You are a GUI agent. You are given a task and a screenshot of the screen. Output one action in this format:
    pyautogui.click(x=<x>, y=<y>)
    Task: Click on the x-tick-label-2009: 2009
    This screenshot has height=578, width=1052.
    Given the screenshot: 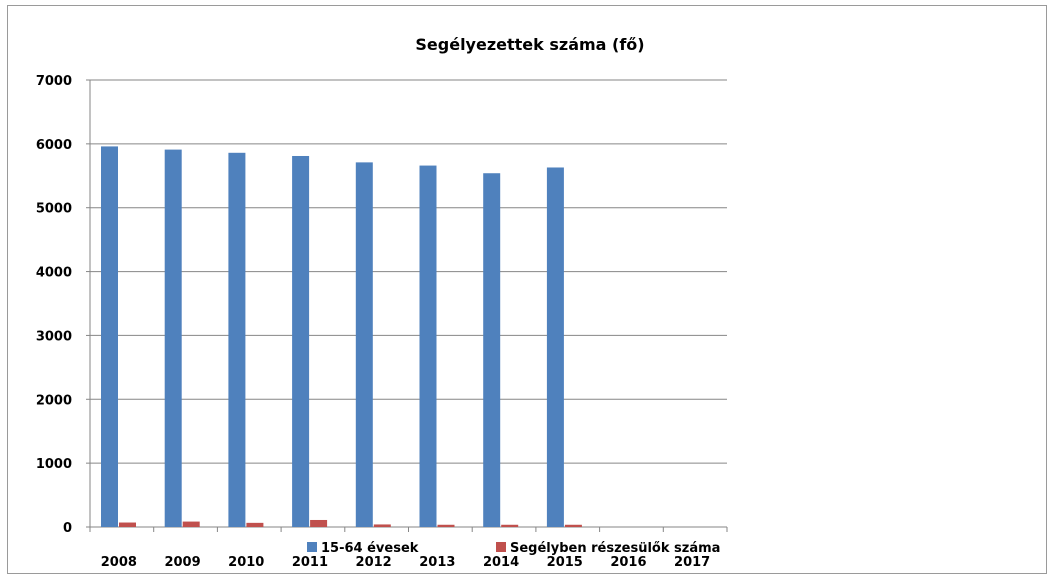 What is the action you would take?
    pyautogui.click(x=182, y=562)
    